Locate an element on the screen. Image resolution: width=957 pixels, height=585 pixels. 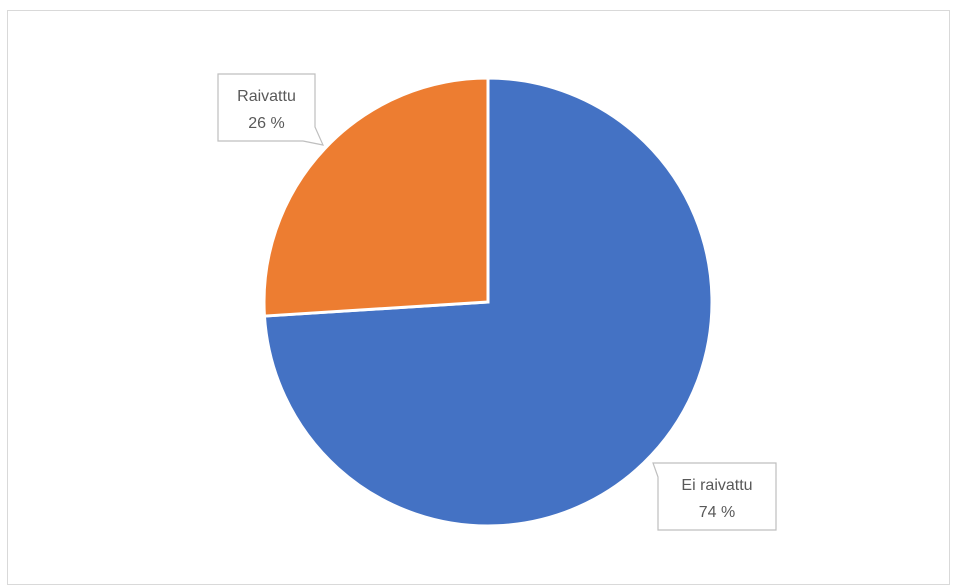
data-label-category: Raivattu is located at coordinates (266, 96).